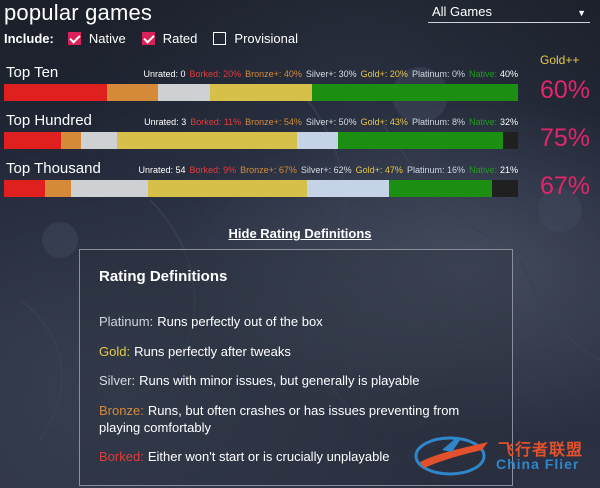 The width and height of the screenshot is (600, 488). What do you see at coordinates (438, 74) in the screenshot?
I see `stat-platinum: Platinum: 0%` at bounding box center [438, 74].